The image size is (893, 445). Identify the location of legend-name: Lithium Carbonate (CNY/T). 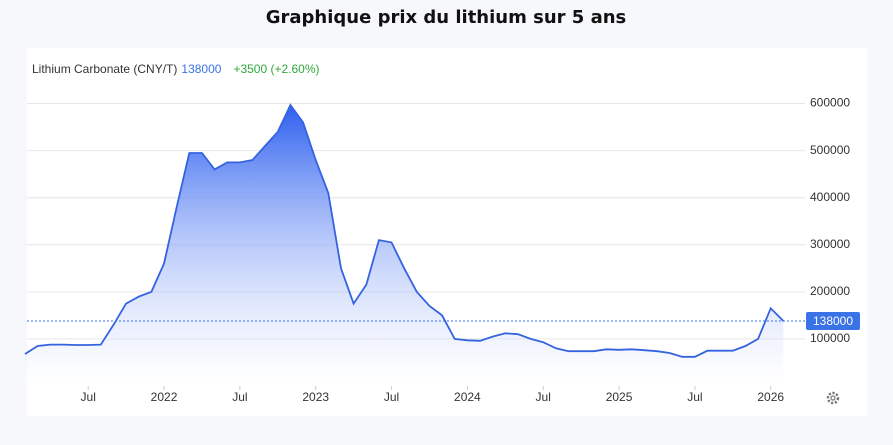
(104, 69).